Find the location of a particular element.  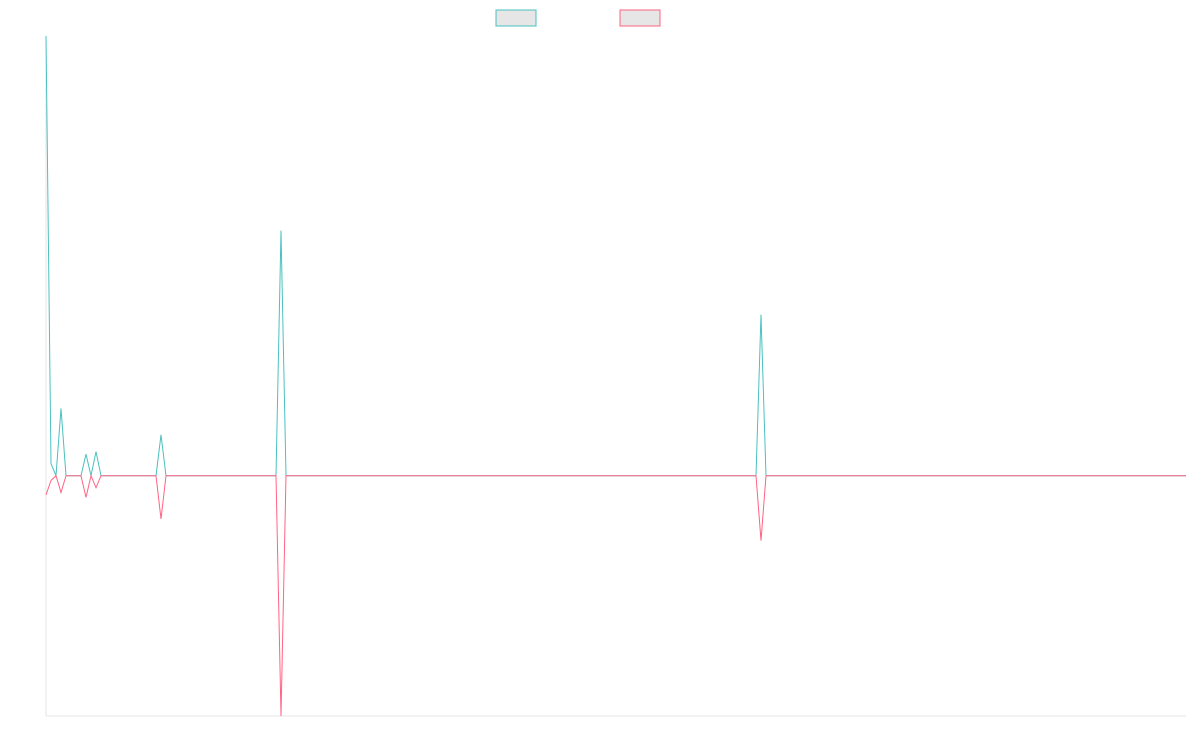

legend is located at coordinates (578, 18).